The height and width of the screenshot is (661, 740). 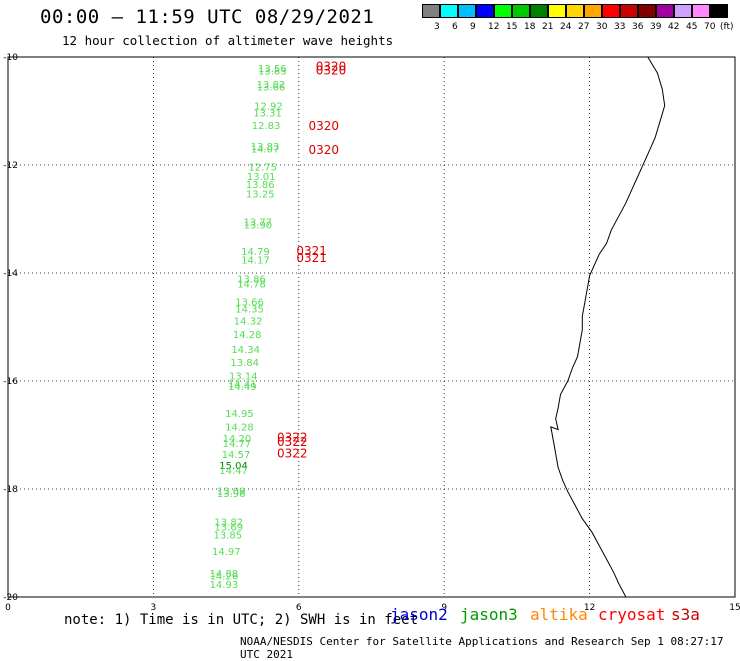 I want to click on colorbar-label: 24, so click(x=566, y=27).